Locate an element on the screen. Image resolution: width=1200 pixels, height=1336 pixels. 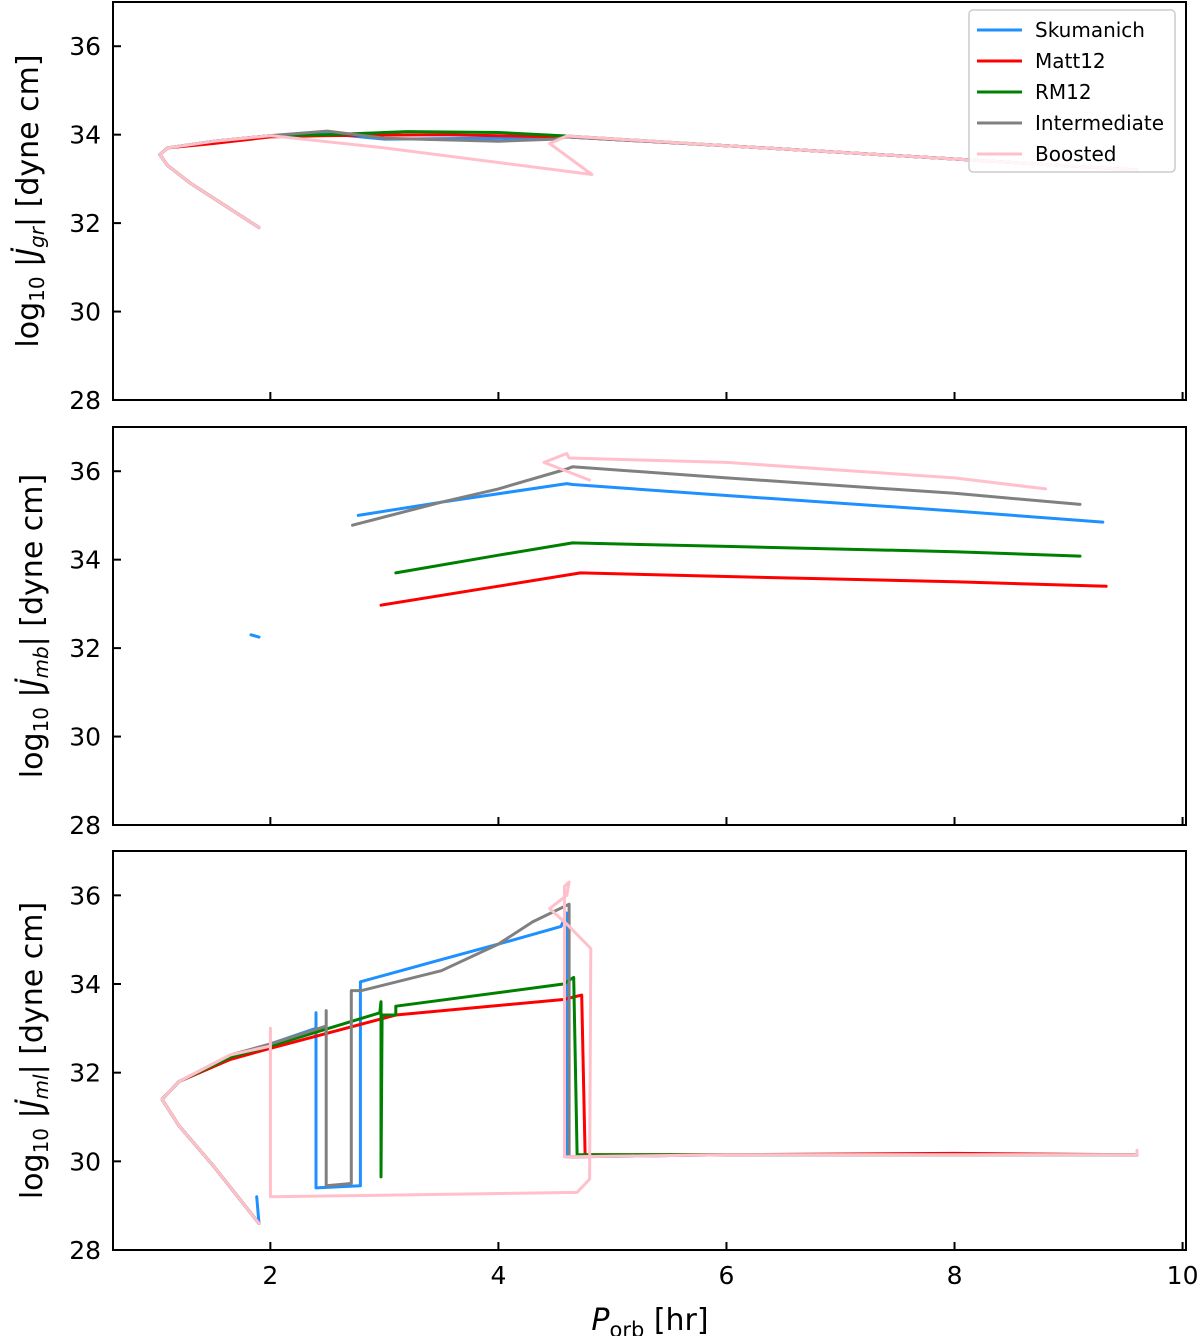
y-label-part: mb is located at coordinates (41, 662).